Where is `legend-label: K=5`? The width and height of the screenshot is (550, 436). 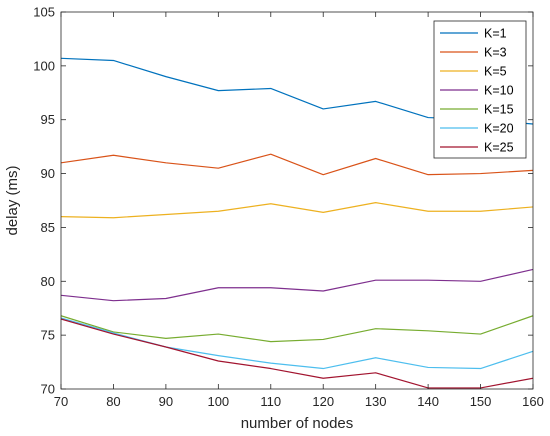 legend-label: K=5 is located at coordinates (495, 72).